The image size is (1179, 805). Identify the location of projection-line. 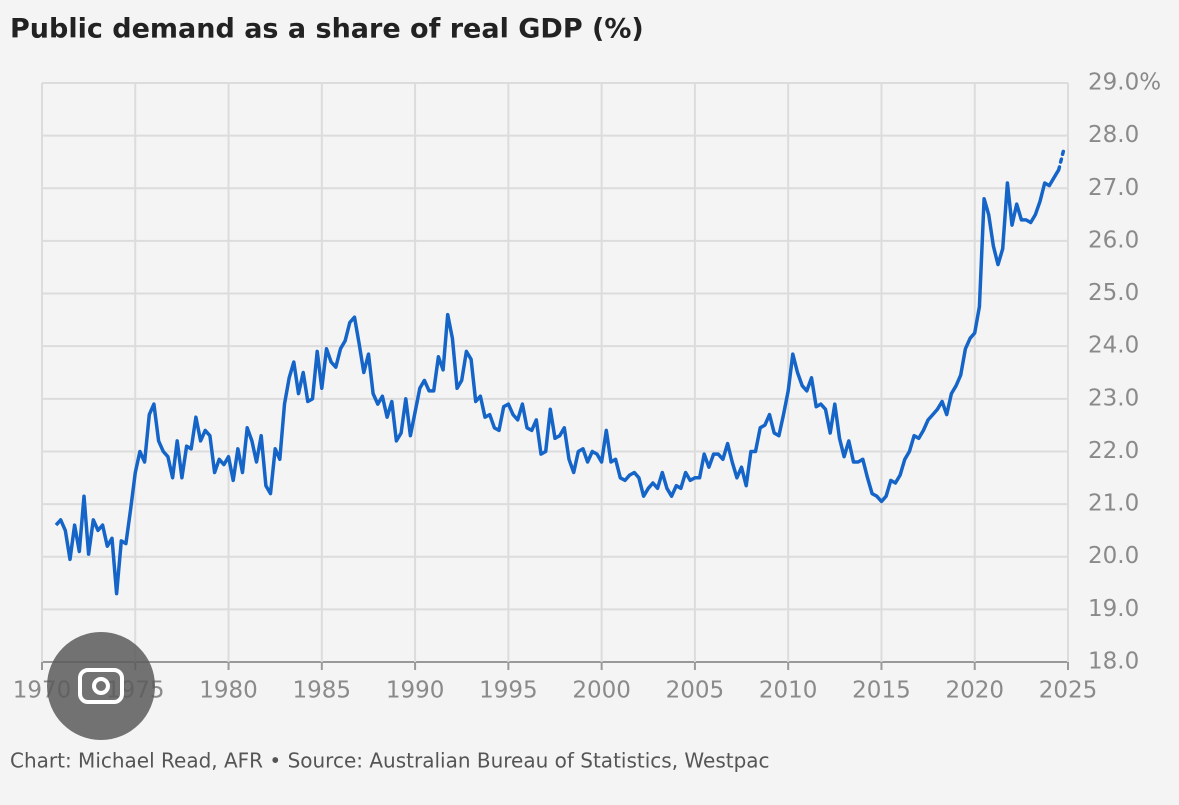
(1061, 160).